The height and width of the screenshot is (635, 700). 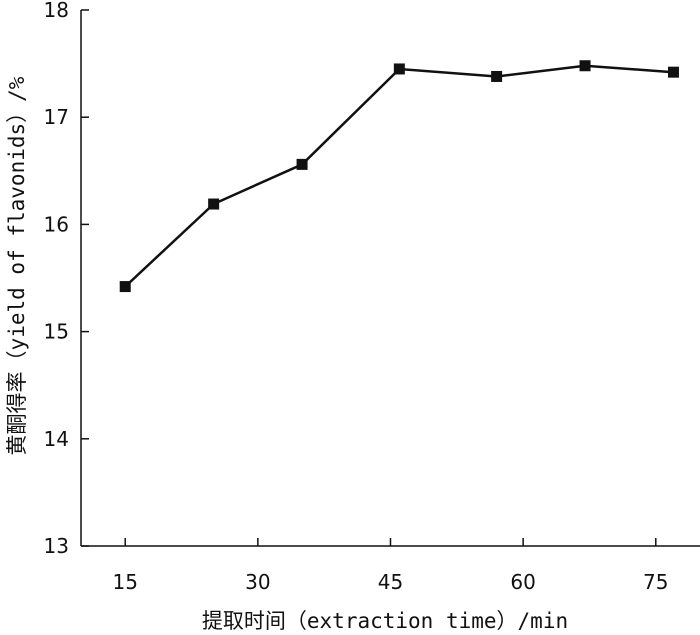 What do you see at coordinates (257, 582) in the screenshot?
I see `x-tick-label: 30` at bounding box center [257, 582].